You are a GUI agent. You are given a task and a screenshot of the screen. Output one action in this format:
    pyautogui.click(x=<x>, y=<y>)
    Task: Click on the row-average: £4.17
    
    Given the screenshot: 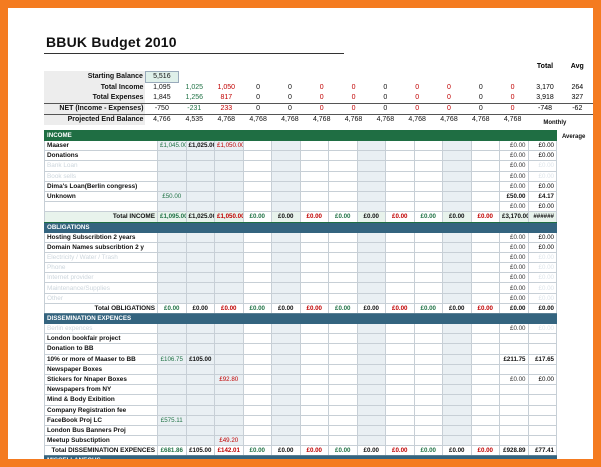 What is the action you would take?
    pyautogui.click(x=542, y=196)
    